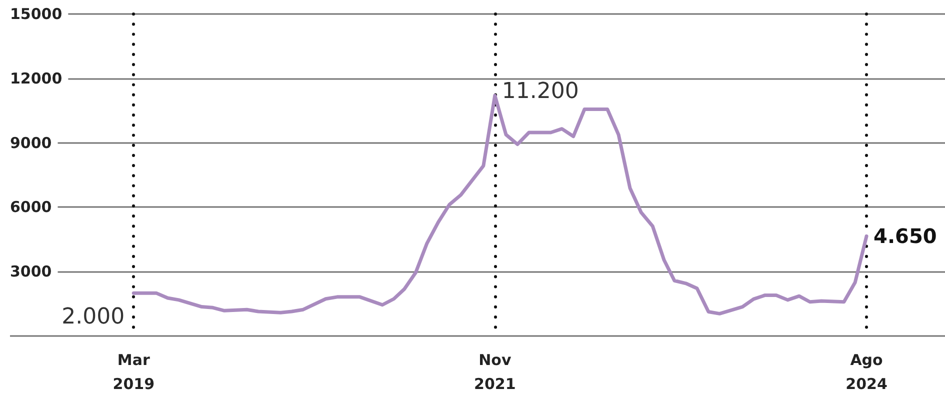 The image size is (945, 408). I want to click on annotation: 11.200, so click(540, 91).